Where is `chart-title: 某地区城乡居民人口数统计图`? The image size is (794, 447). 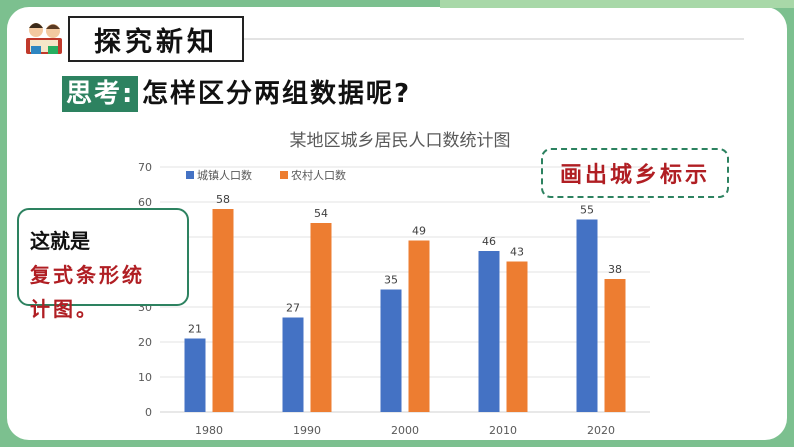 chart-title: 某地区城乡居民人口数统计图 is located at coordinates (400, 141).